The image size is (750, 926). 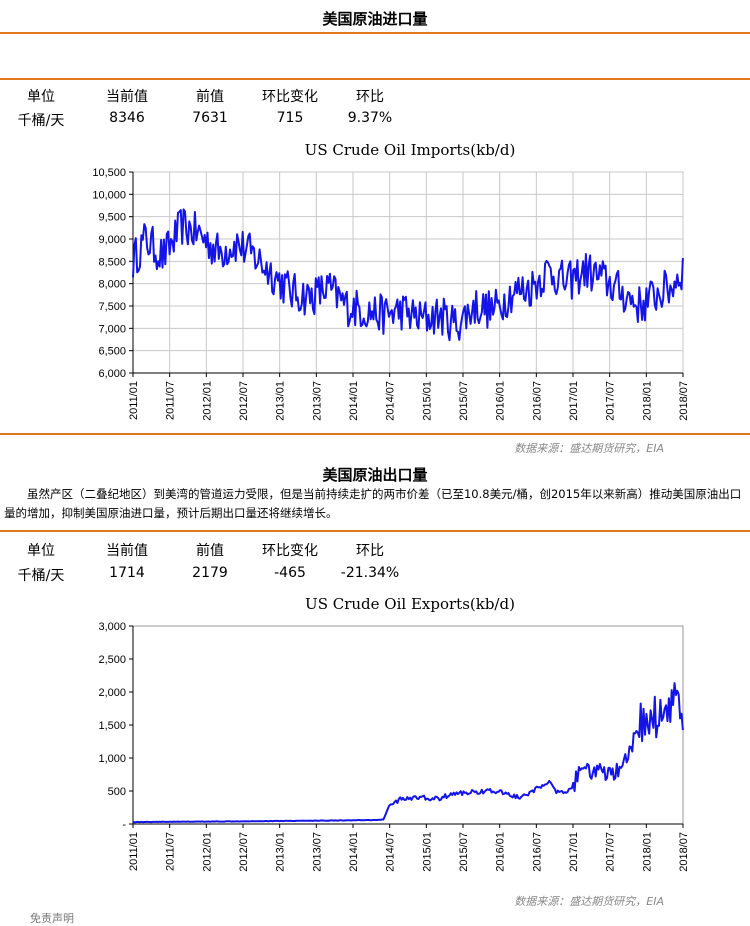 I want to click on y-tick-label: 500, so click(x=117, y=792).